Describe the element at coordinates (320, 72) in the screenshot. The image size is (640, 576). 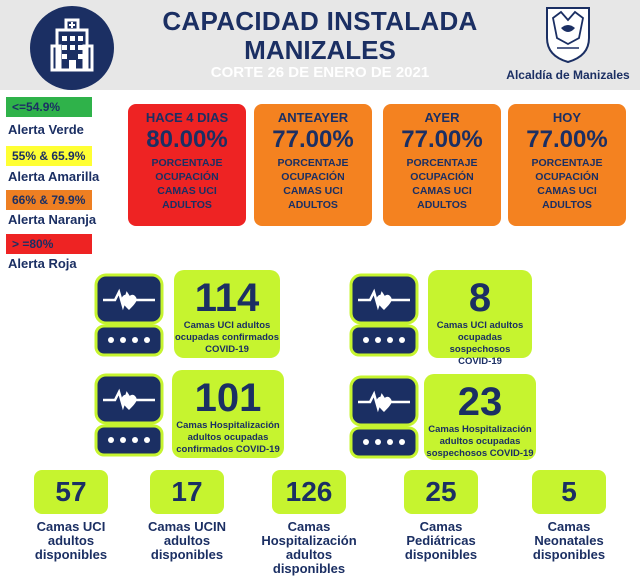
I see `report-date: CORTE 26 DE ENERO DE 2021` at that location.